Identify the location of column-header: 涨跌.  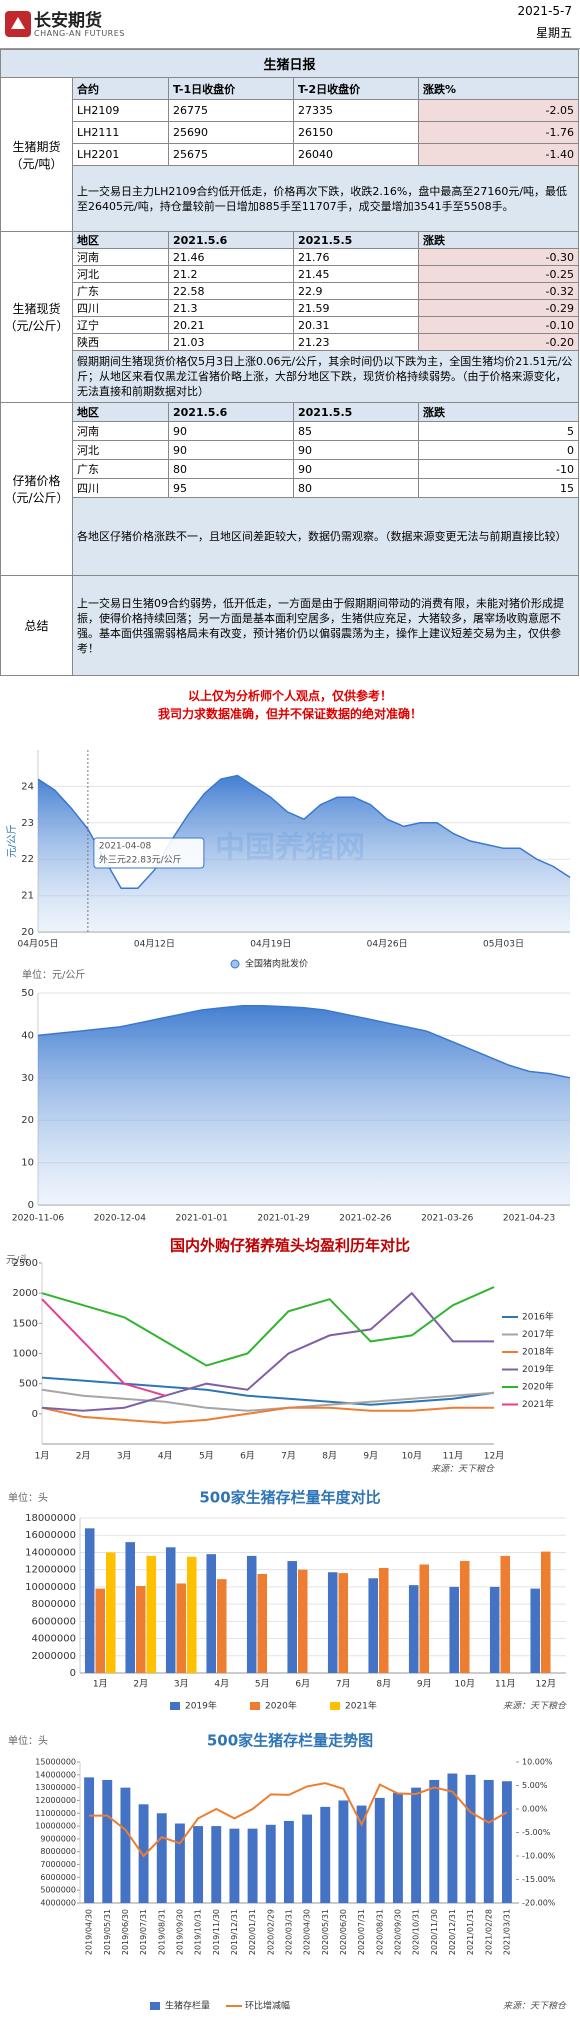
(498, 412).